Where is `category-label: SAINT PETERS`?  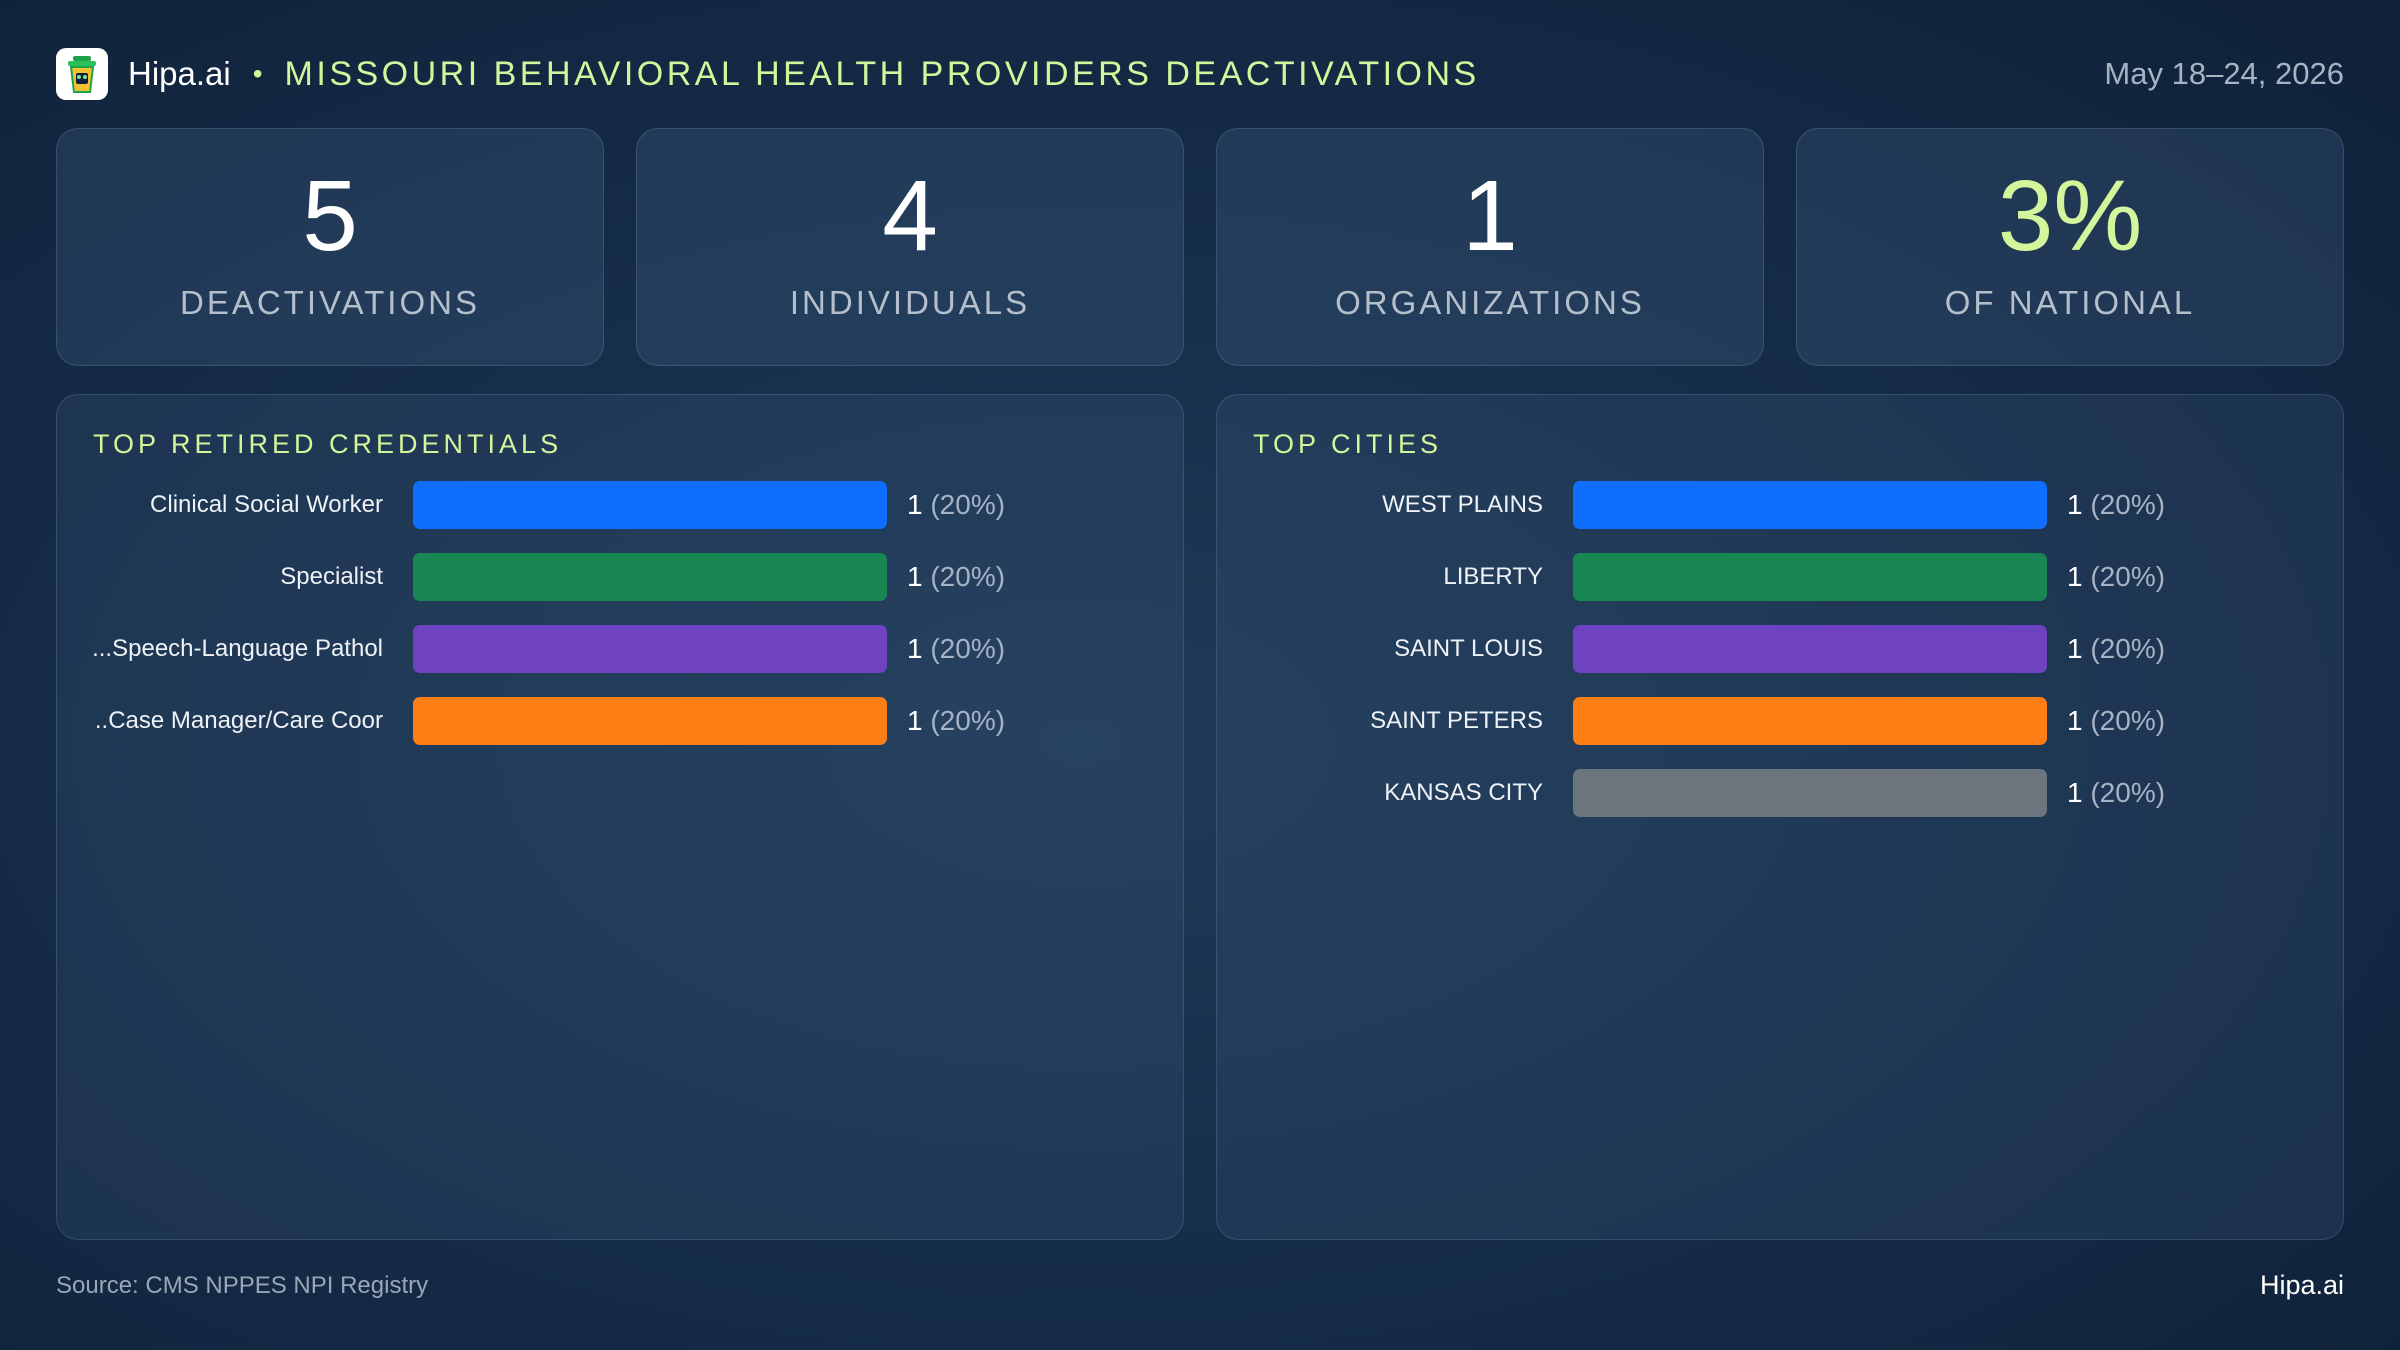
category-label: SAINT PETERS is located at coordinates (1456, 720).